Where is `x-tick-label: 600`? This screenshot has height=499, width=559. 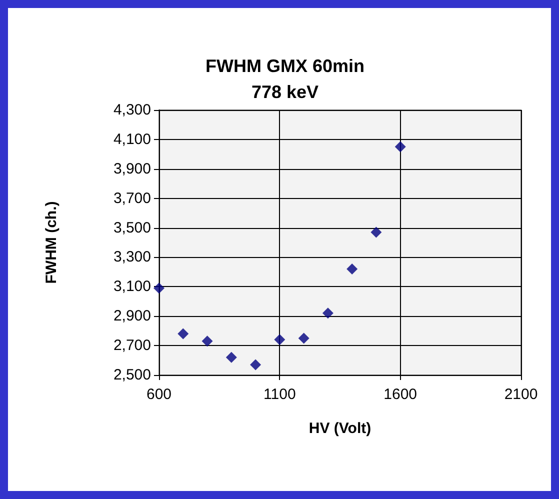 x-tick-label: 600 is located at coordinates (159, 394).